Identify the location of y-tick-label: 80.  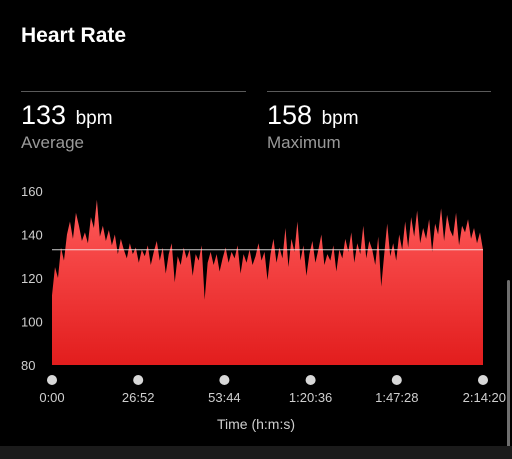
(28, 365).